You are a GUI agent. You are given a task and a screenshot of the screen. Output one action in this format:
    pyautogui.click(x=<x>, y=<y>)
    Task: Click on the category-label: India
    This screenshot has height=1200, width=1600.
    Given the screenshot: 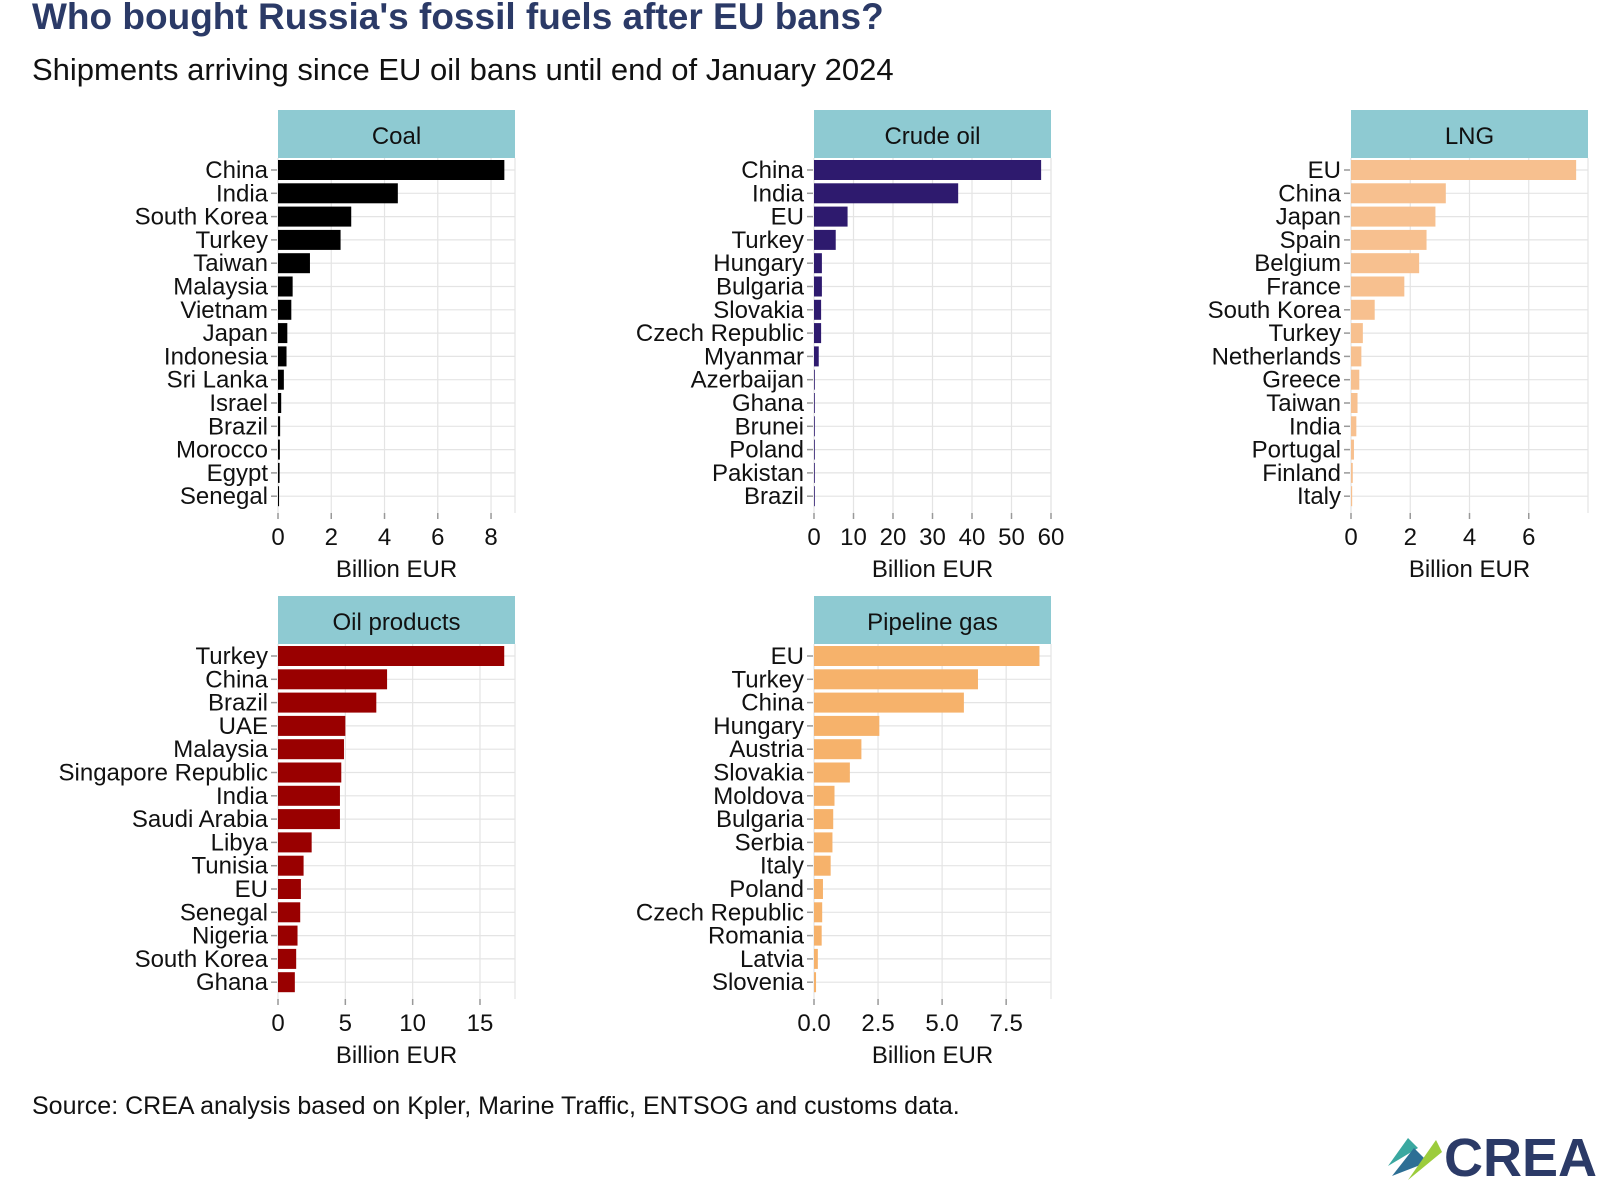 What is the action you would take?
    pyautogui.click(x=242, y=193)
    